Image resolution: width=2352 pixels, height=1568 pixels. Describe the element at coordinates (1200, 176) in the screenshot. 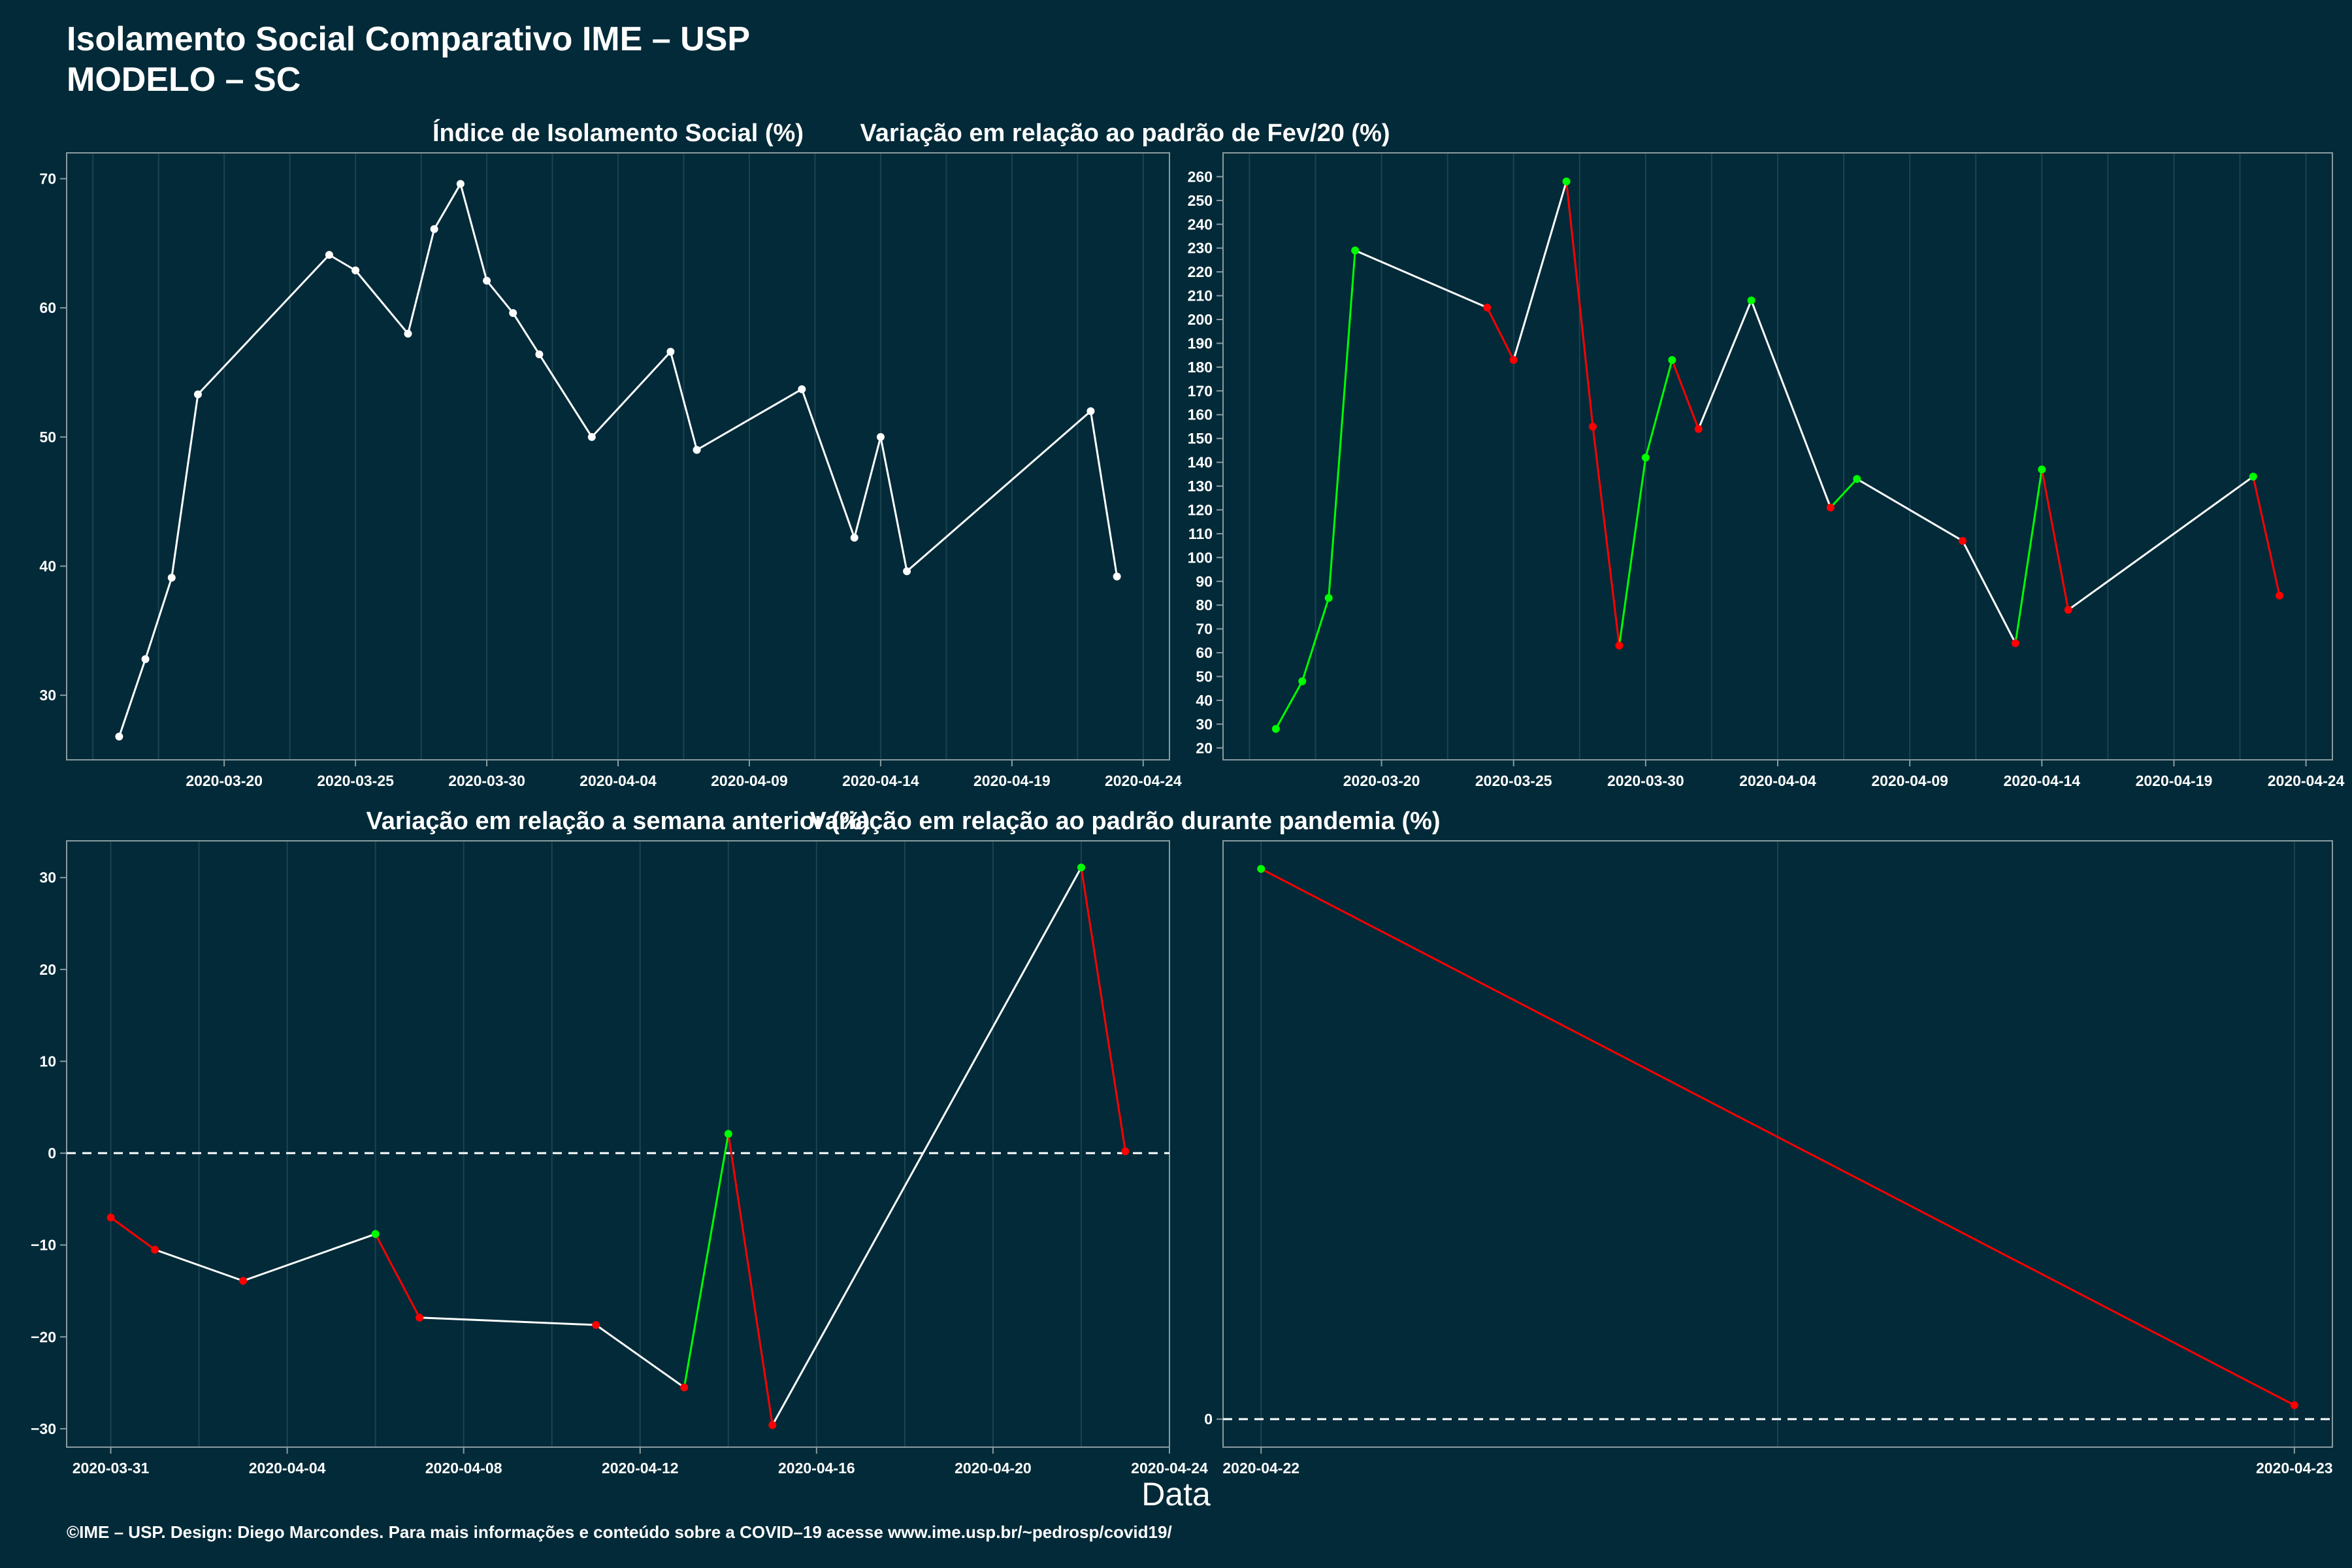

I see `y-tick-label: 260` at that location.